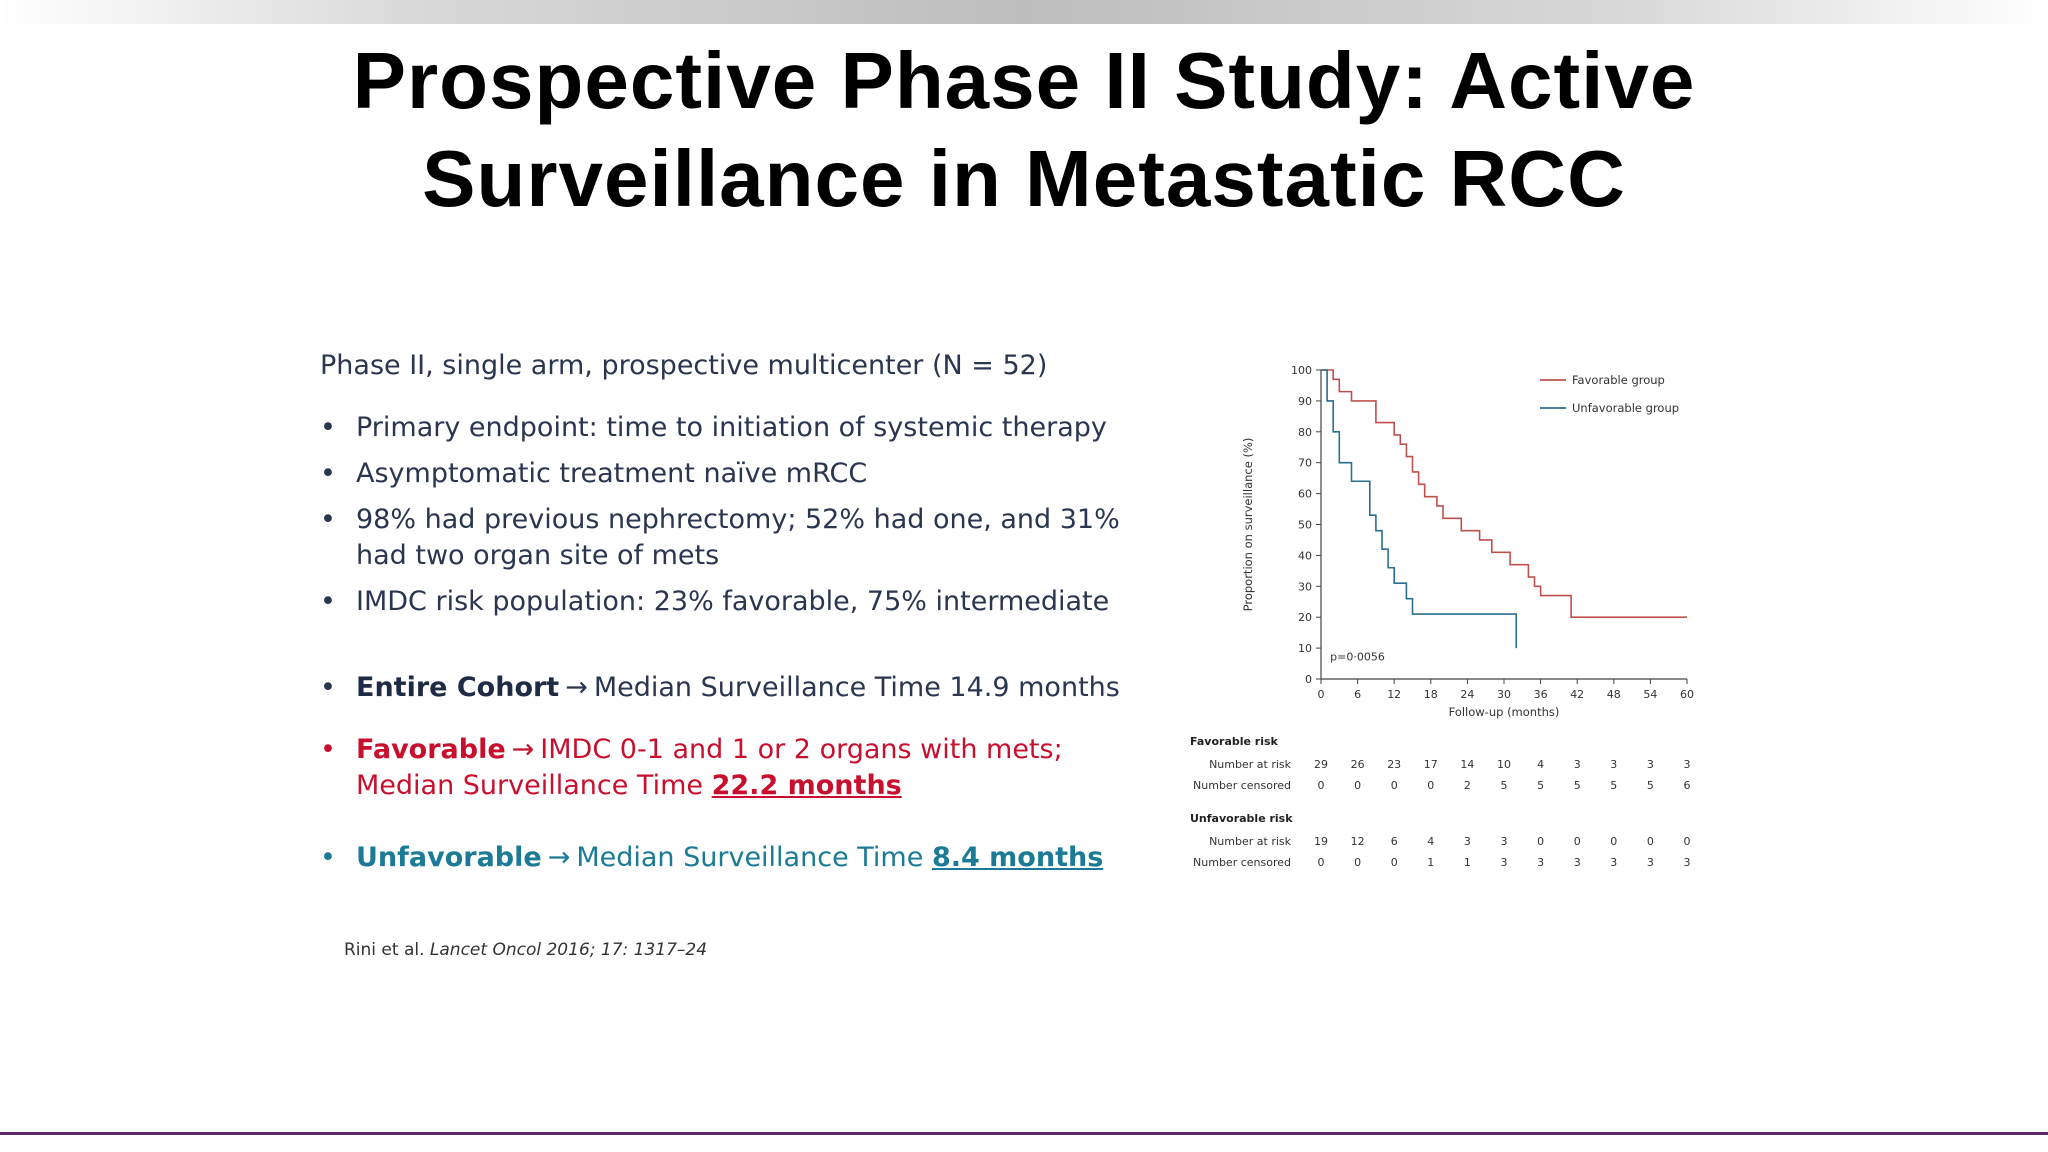 This screenshot has height=1152, width=2048. Describe the element at coordinates (1305, 586) in the screenshot. I see `y-tick-label: 30` at that location.